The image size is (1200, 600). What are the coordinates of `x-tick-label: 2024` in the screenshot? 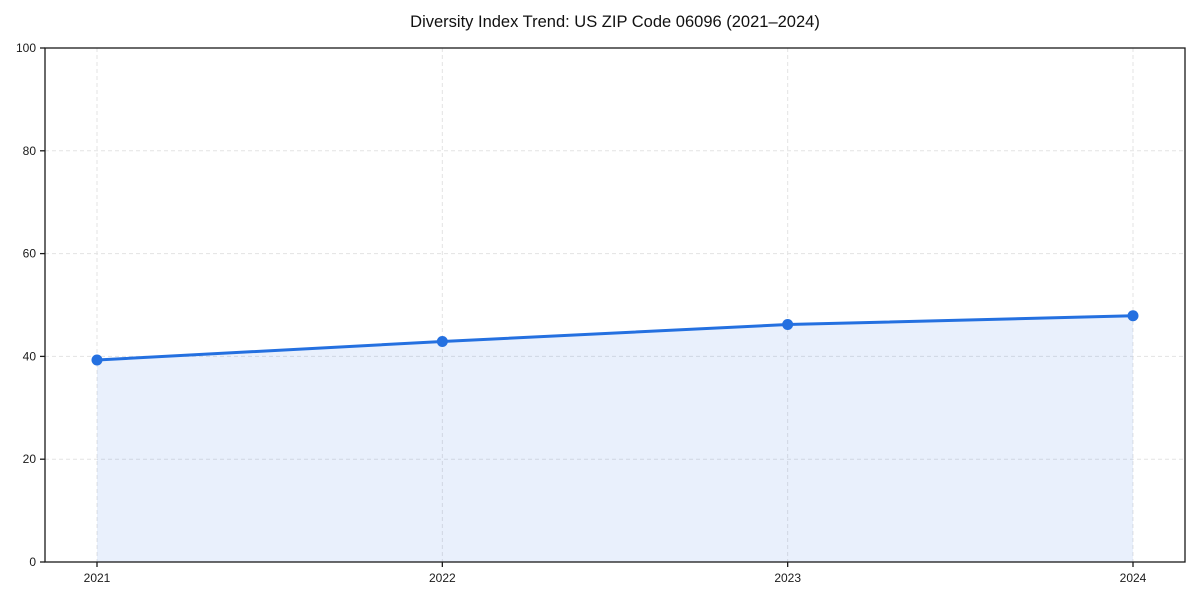 It's located at (1133, 578).